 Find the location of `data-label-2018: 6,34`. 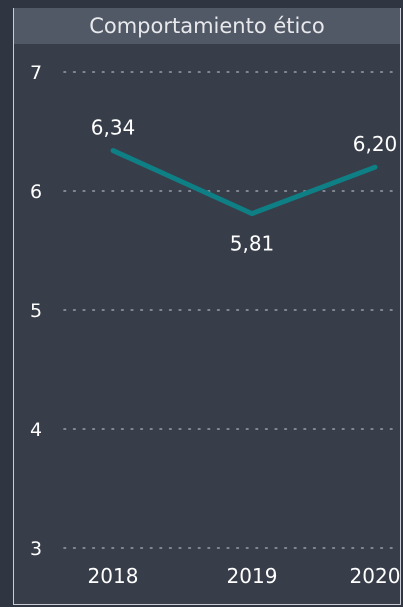

data-label-2018: 6,34 is located at coordinates (113, 128).